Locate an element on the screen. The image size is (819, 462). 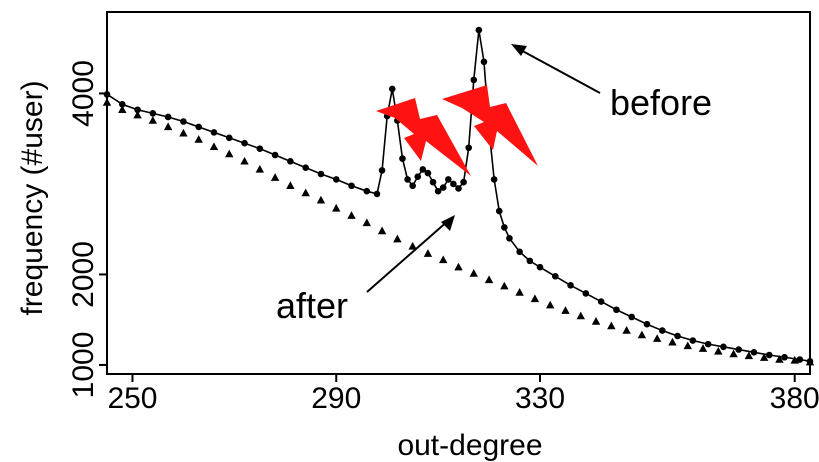
x-tick-label: 290 is located at coordinates (336, 398).